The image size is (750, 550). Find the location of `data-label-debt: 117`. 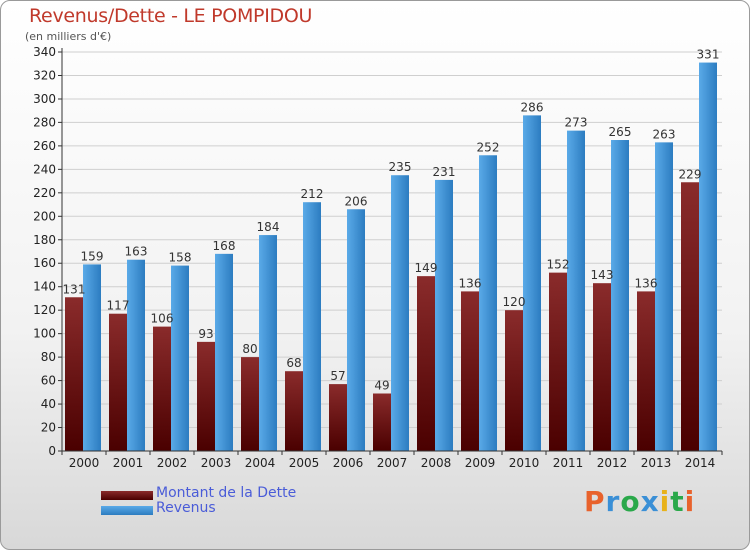

data-label-debt: 117 is located at coordinates (118, 306).